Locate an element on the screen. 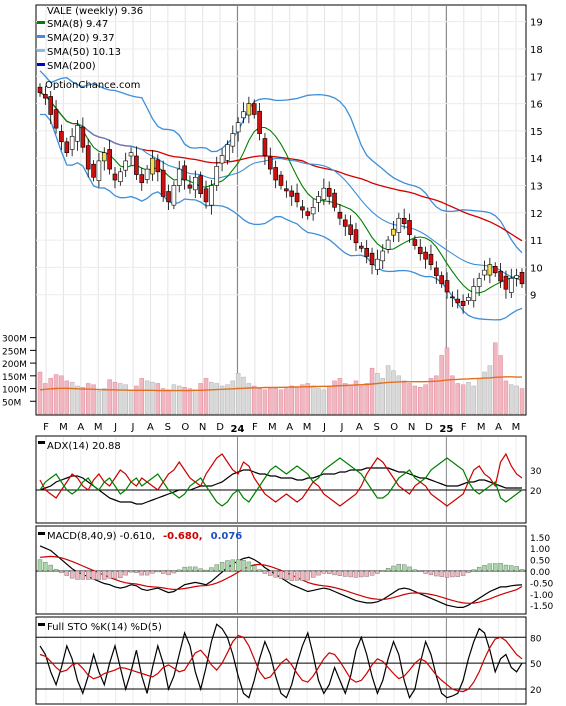 The height and width of the screenshot is (706, 566). macd-y-tick: 0.50 is located at coordinates (540, 562).